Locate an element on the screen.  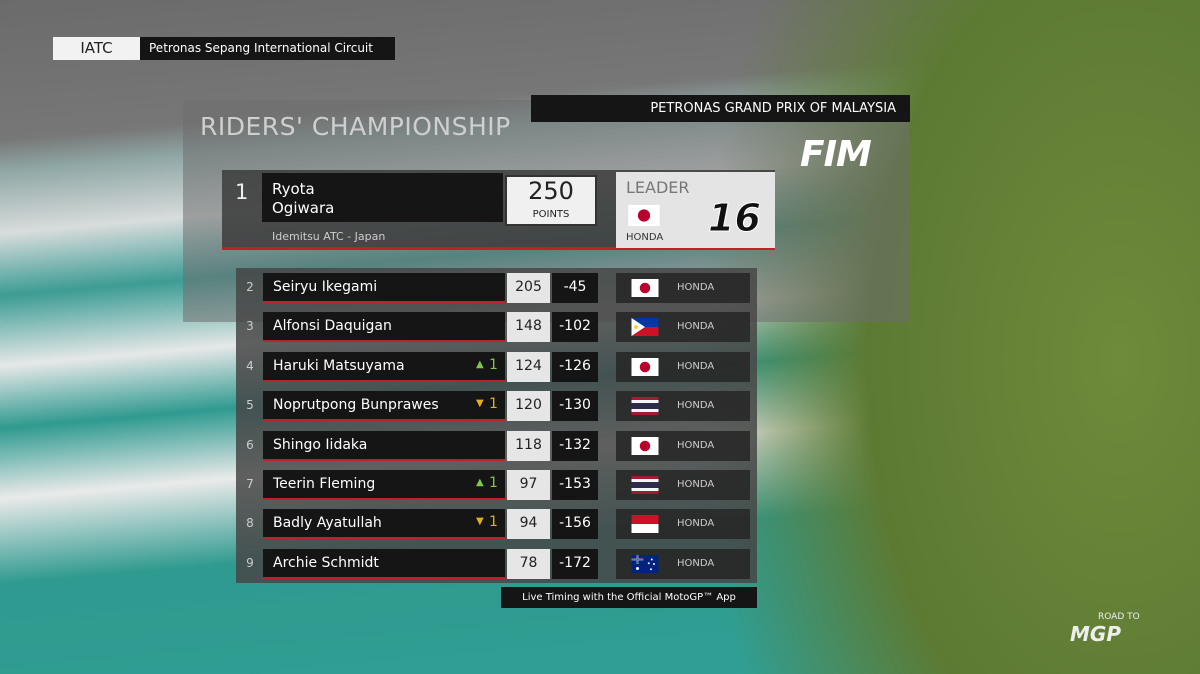
rider-name: Alfonsi Daquigan is located at coordinates (332, 326).